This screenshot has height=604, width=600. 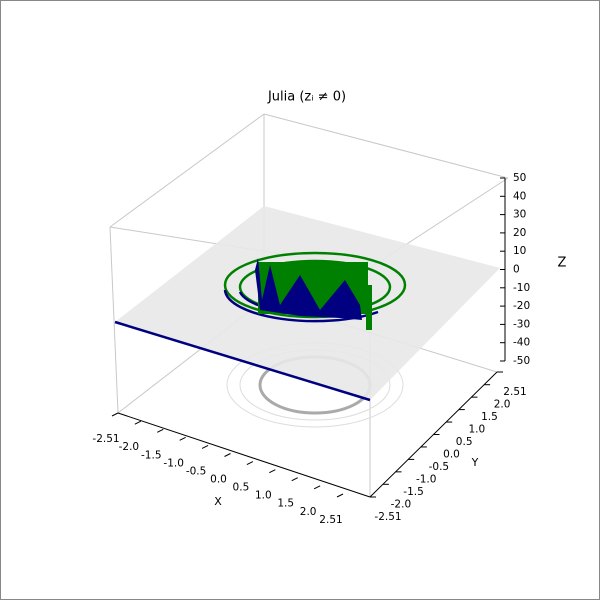 What do you see at coordinates (489, 417) in the screenshot?
I see `y-tick-label: 1.5` at bounding box center [489, 417].